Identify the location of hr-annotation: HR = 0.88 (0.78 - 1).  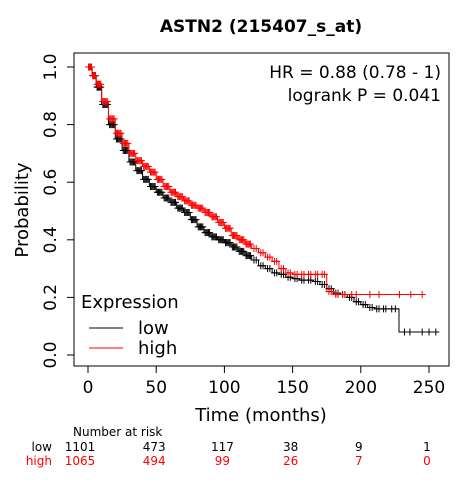
(355, 73).